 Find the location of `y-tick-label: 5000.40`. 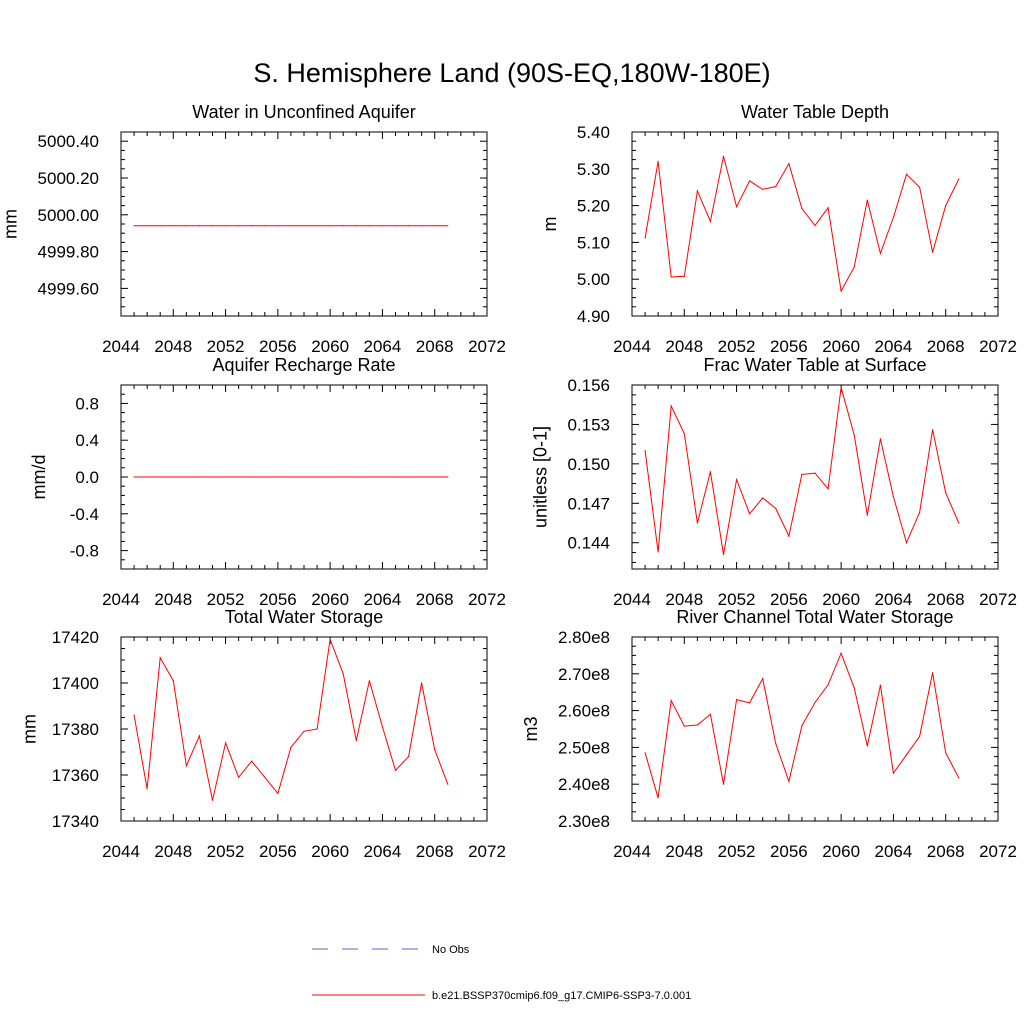

y-tick-label: 5000.40 is located at coordinates (68, 141).